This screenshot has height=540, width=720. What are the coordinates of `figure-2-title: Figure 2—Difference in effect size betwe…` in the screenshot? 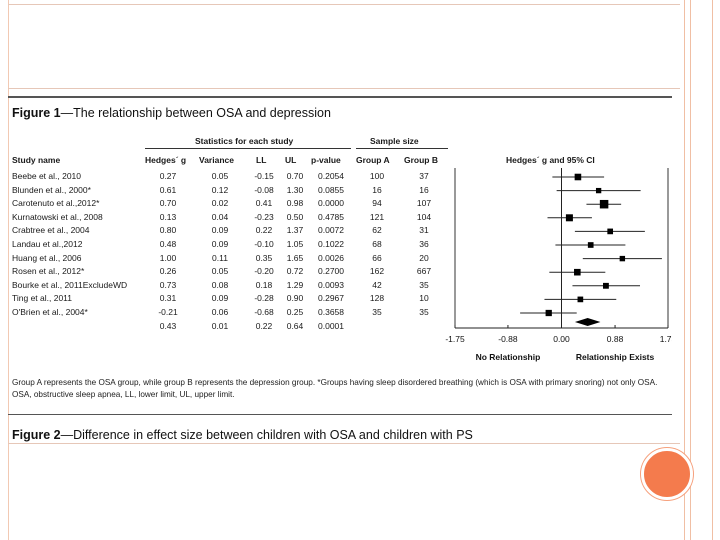 It's located at (242, 435).